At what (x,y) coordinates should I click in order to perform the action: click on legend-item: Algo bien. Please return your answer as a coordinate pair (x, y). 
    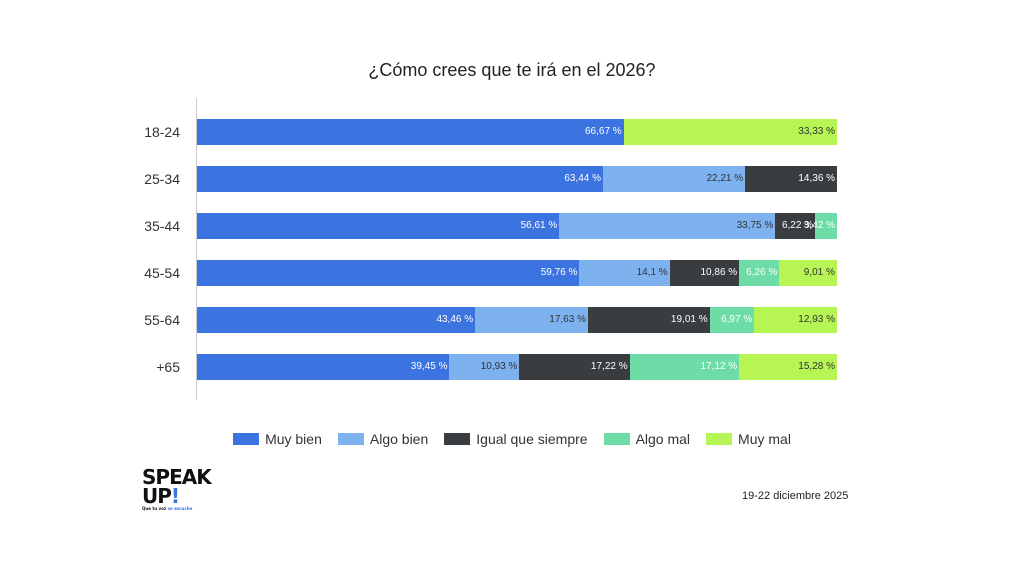
    Looking at the image, I should click on (383, 439).